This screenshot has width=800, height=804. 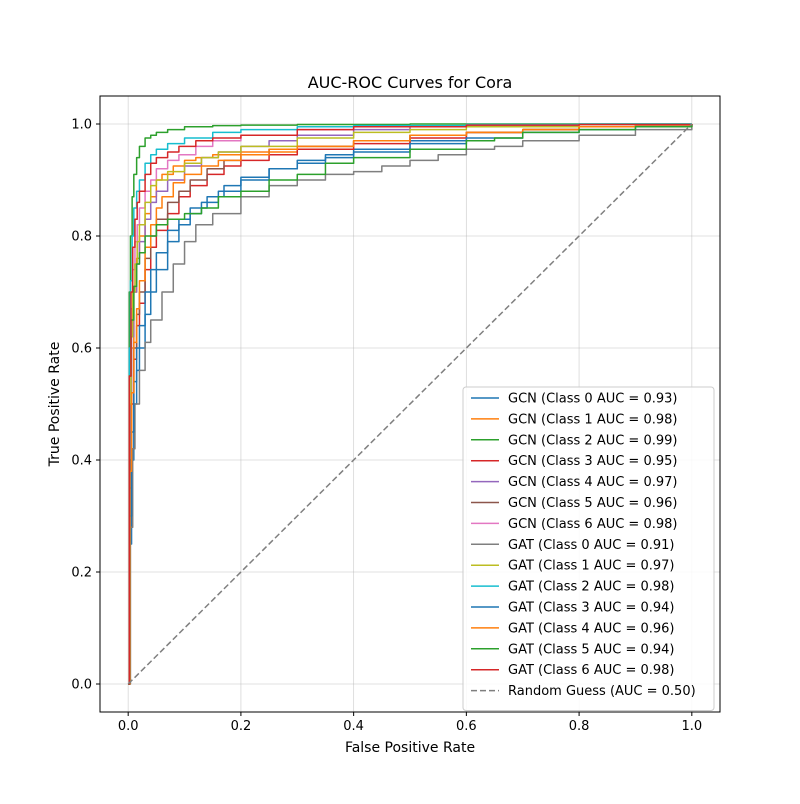 I want to click on x-tick-label: 0.2, so click(x=241, y=726).